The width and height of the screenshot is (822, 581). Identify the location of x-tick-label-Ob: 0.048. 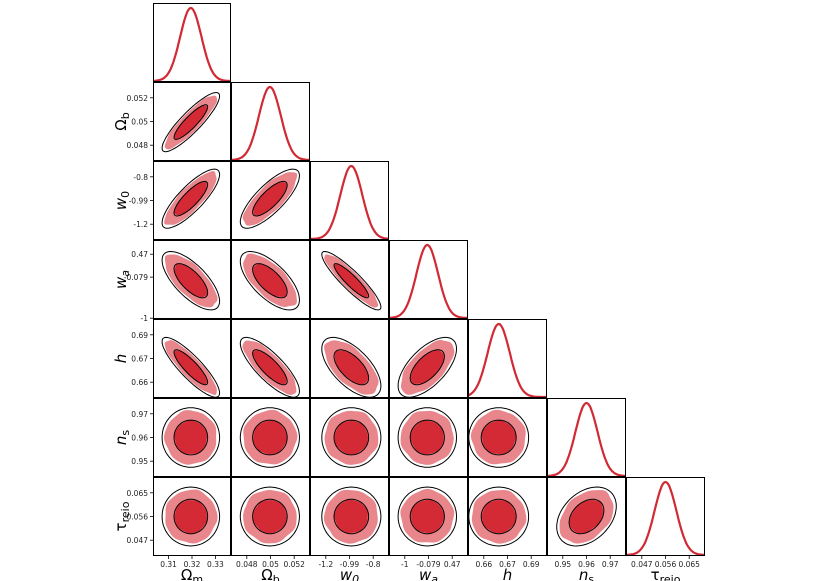
(247, 564).